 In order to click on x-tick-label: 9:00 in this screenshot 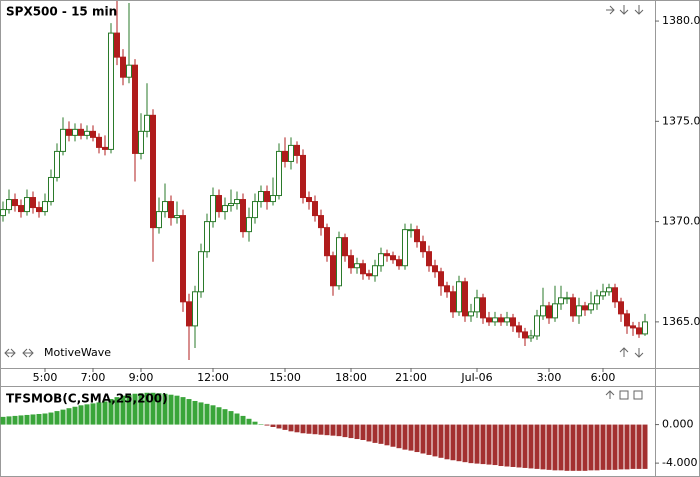, I will do `click(141, 377)`.